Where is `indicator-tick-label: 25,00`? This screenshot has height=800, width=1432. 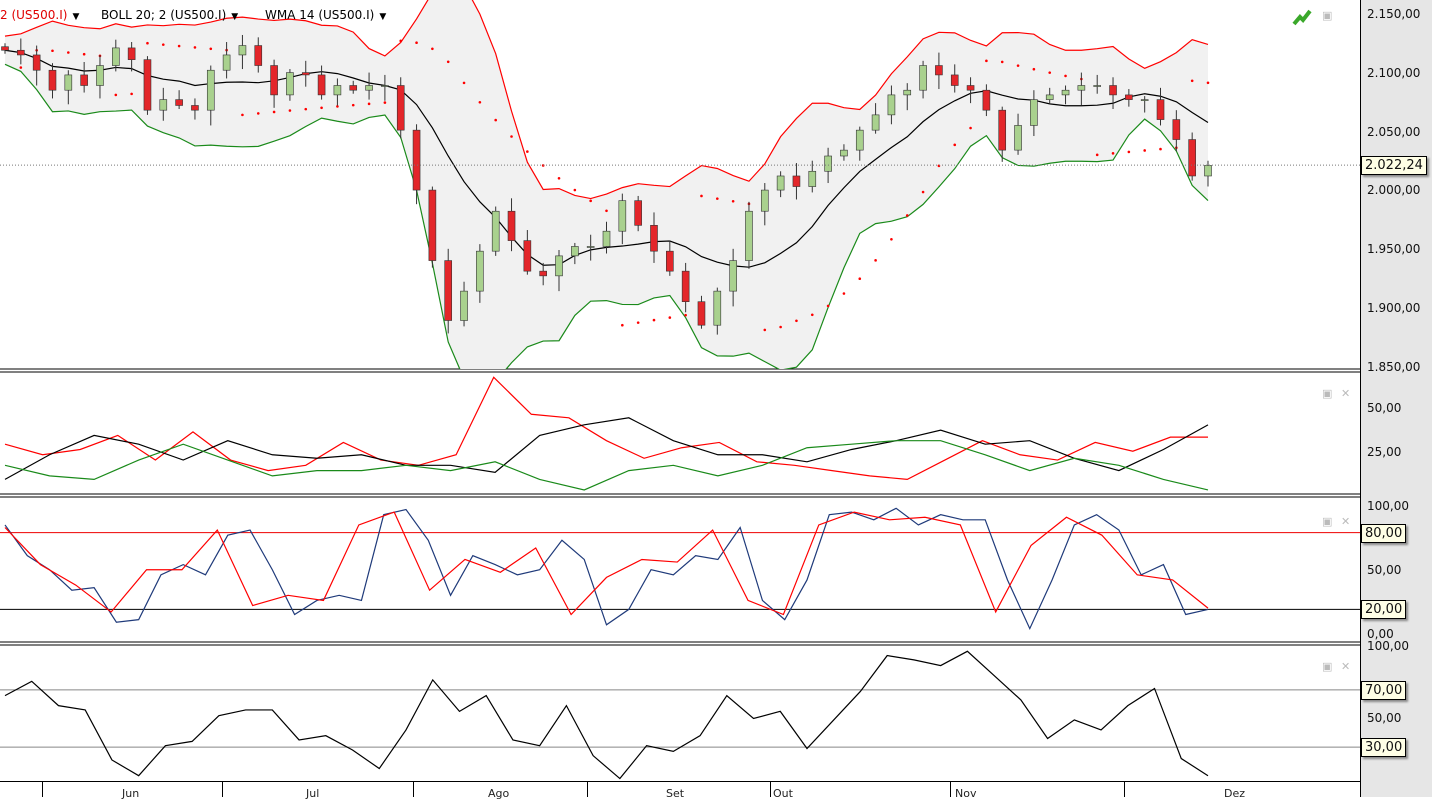 indicator-tick-label: 25,00 is located at coordinates (1384, 452).